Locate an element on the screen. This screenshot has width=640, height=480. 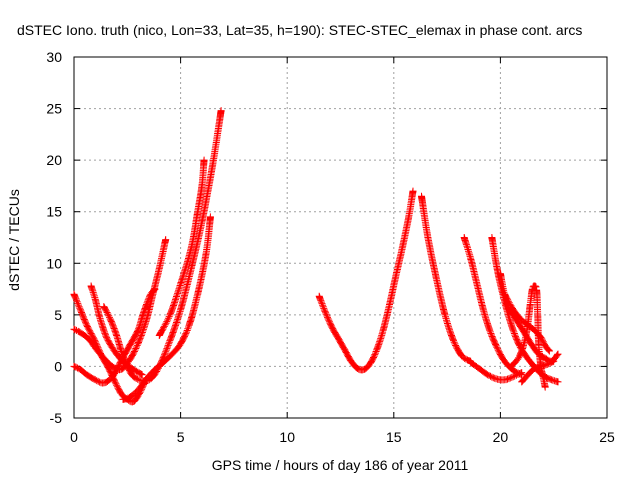
series-arc5 is located at coordinates (162, 246).